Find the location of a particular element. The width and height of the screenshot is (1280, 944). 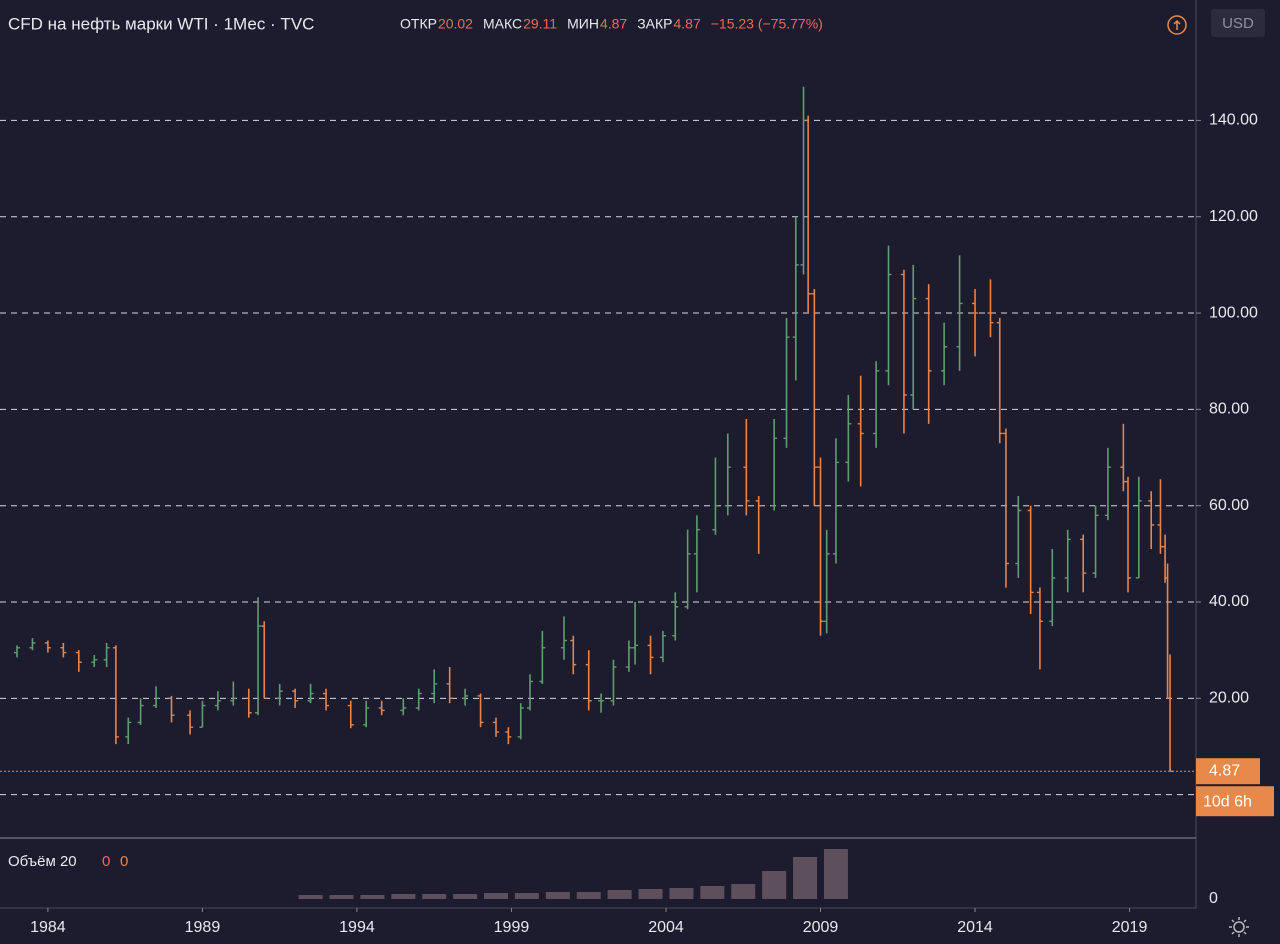

y-tick-label: 60.00 is located at coordinates (1229, 505).